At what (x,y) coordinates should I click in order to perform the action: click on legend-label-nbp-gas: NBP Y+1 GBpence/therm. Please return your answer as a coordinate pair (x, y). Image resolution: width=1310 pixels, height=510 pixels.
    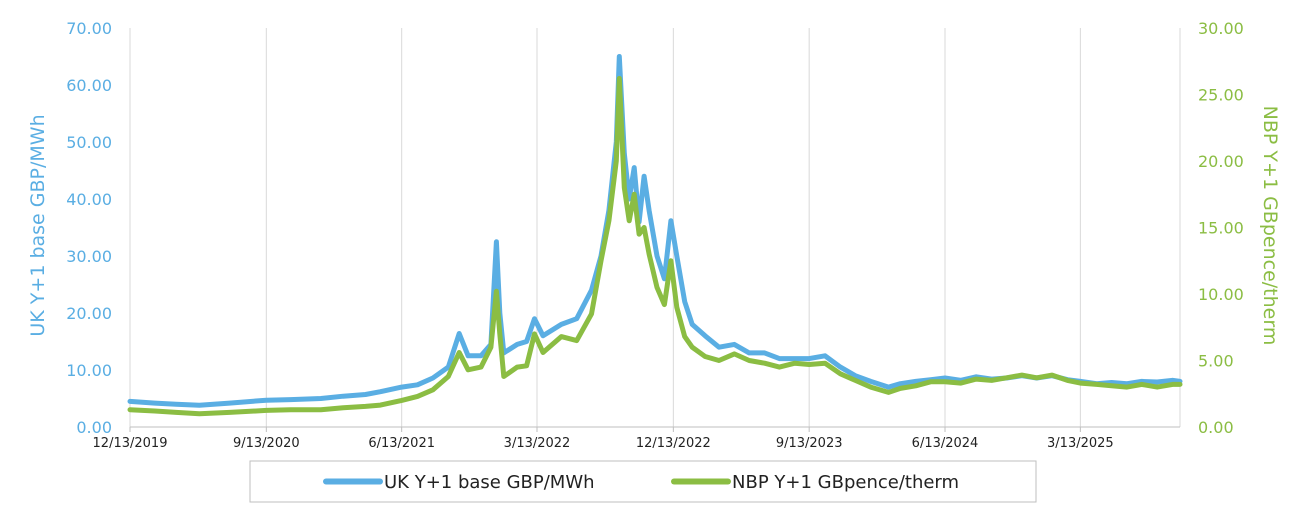
    Looking at the image, I should click on (845, 482).